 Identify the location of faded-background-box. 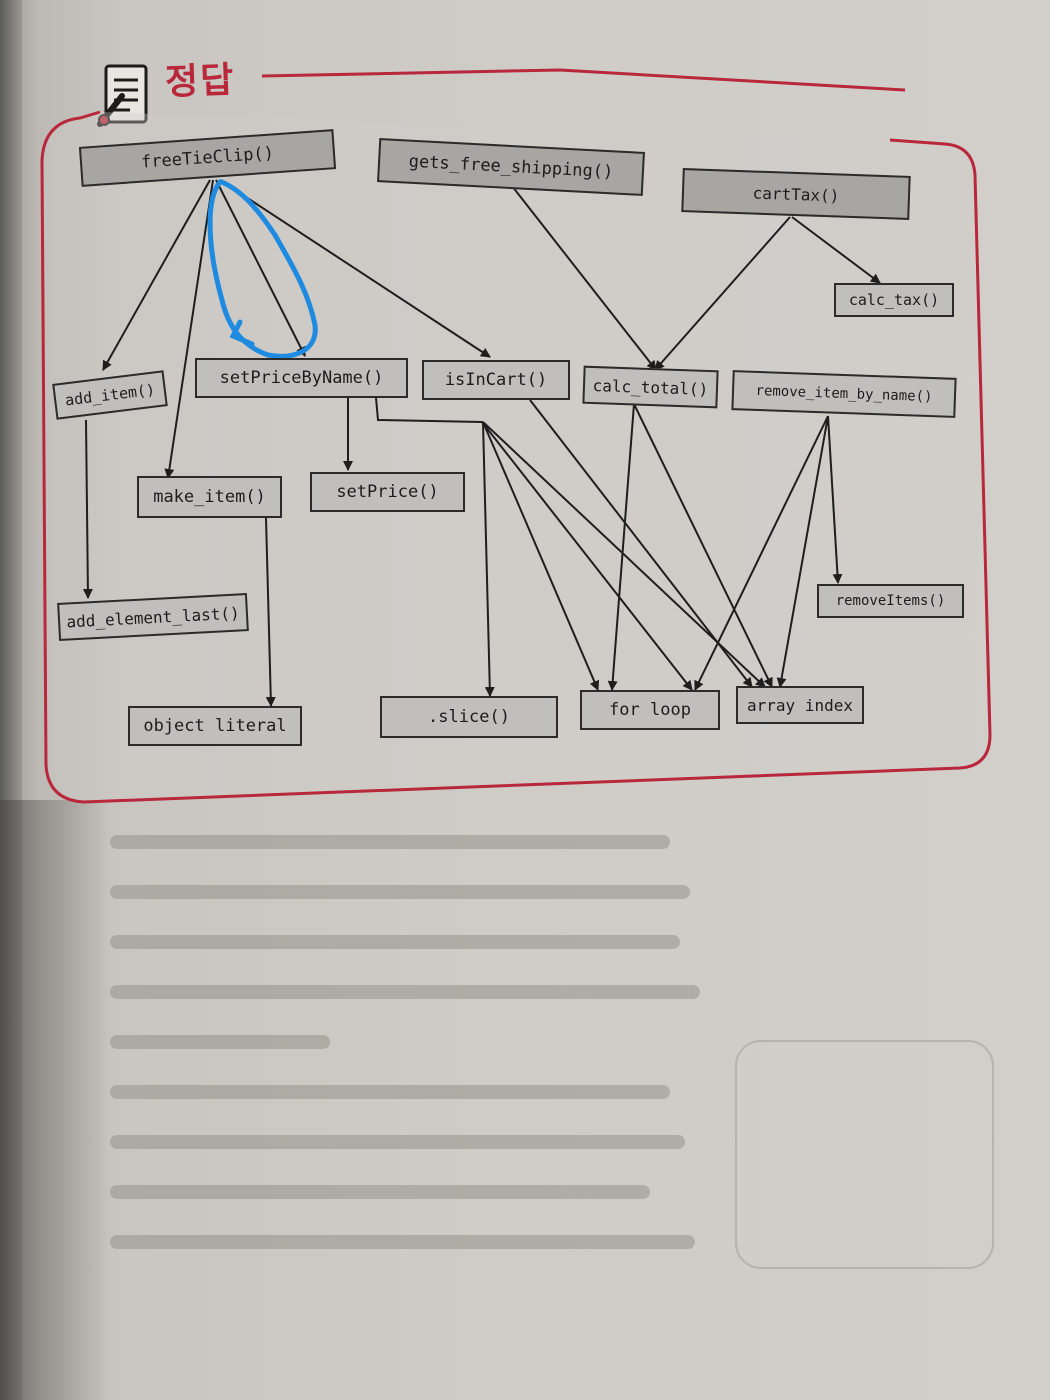
(864, 1154).